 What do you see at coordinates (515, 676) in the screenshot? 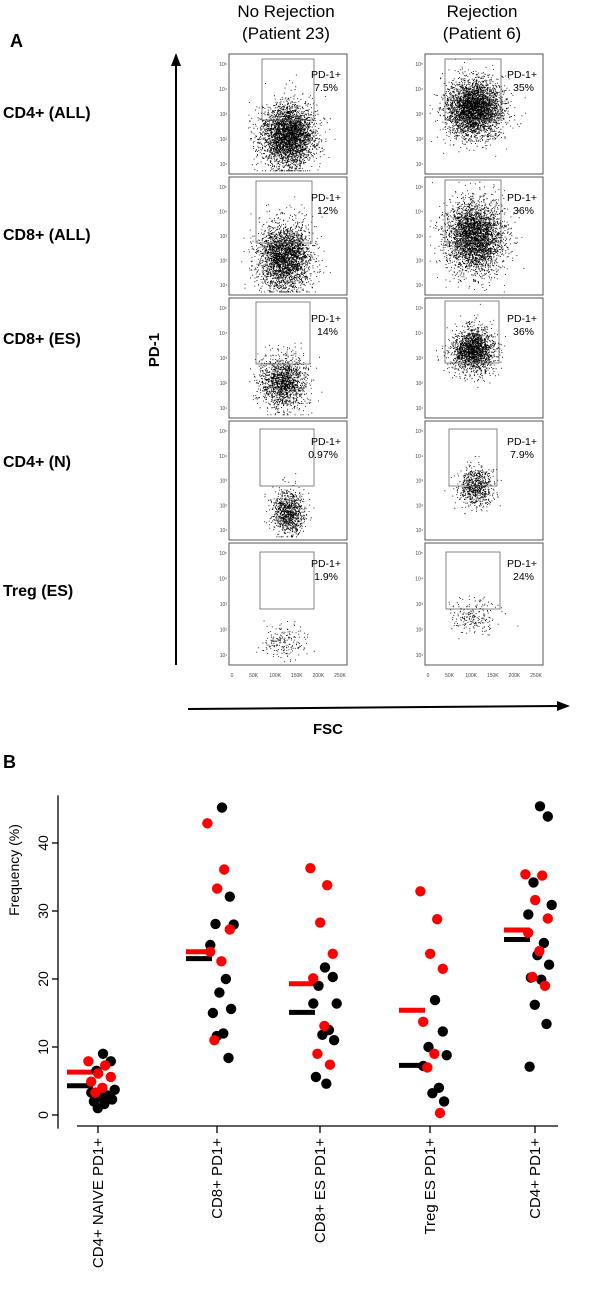
I see `flow-x-tick: 200K` at bounding box center [515, 676].